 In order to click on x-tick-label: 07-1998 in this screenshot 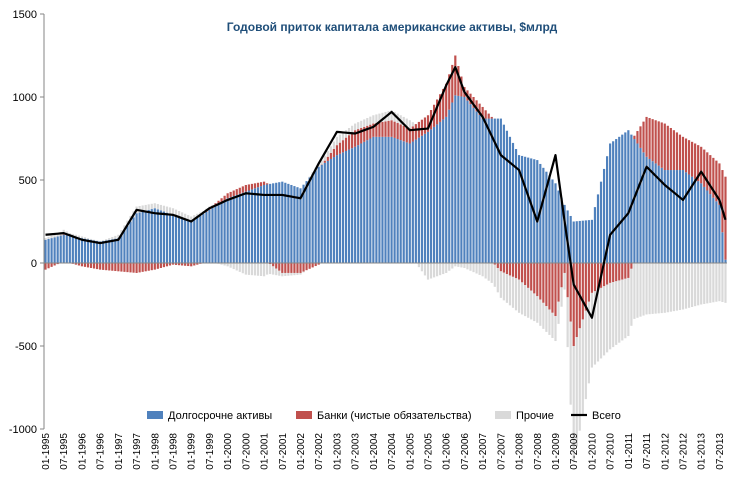, I will do `click(174, 451)`.